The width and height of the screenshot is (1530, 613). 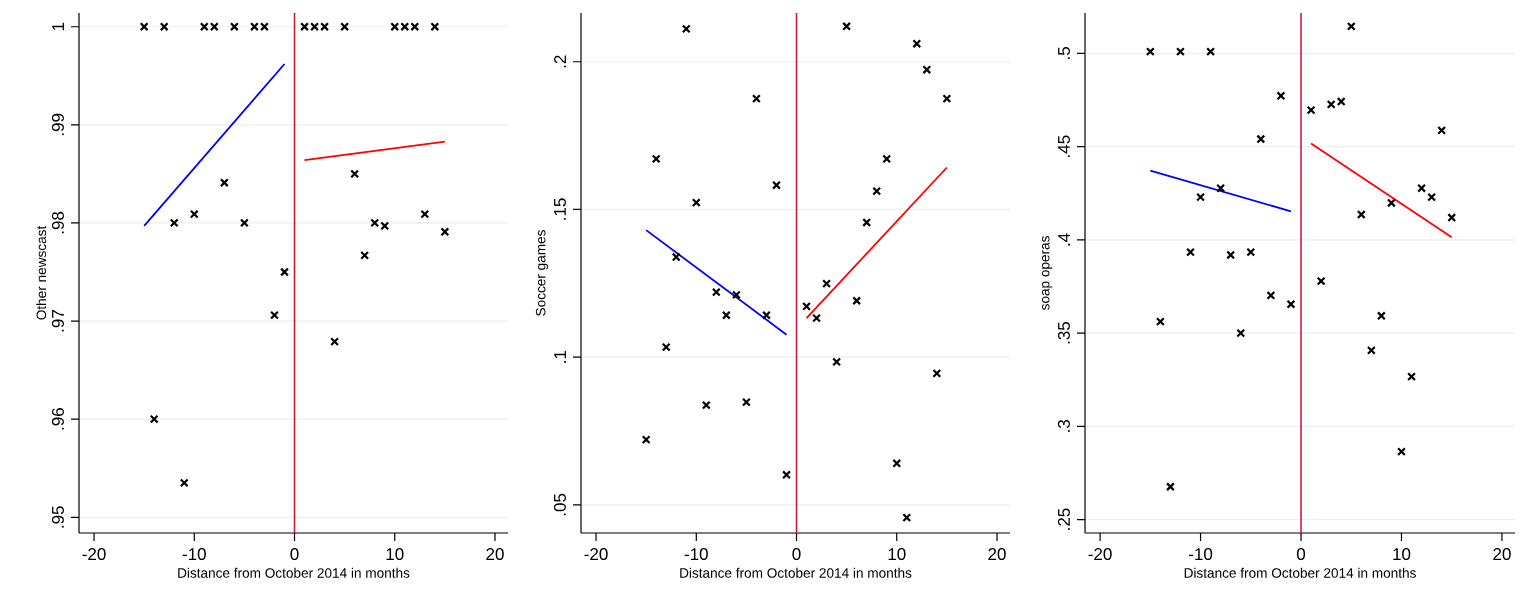 What do you see at coordinates (57, 222) in the screenshot?
I see `y-tick-label: .98` at bounding box center [57, 222].